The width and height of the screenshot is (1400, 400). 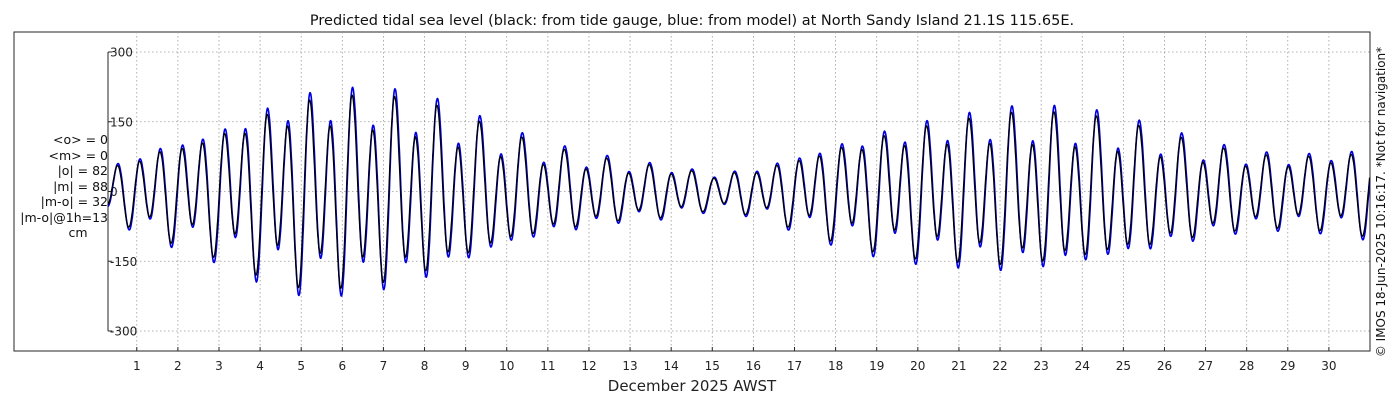 I want to click on x-tick-label: 10, so click(x=506, y=366).